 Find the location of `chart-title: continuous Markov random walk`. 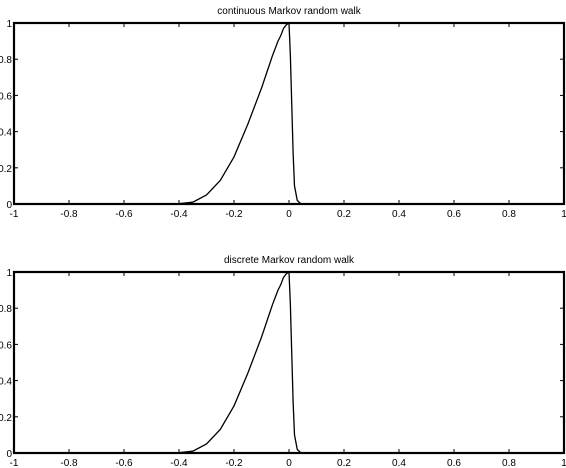

chart-title: continuous Markov random walk is located at coordinates (289, 11).